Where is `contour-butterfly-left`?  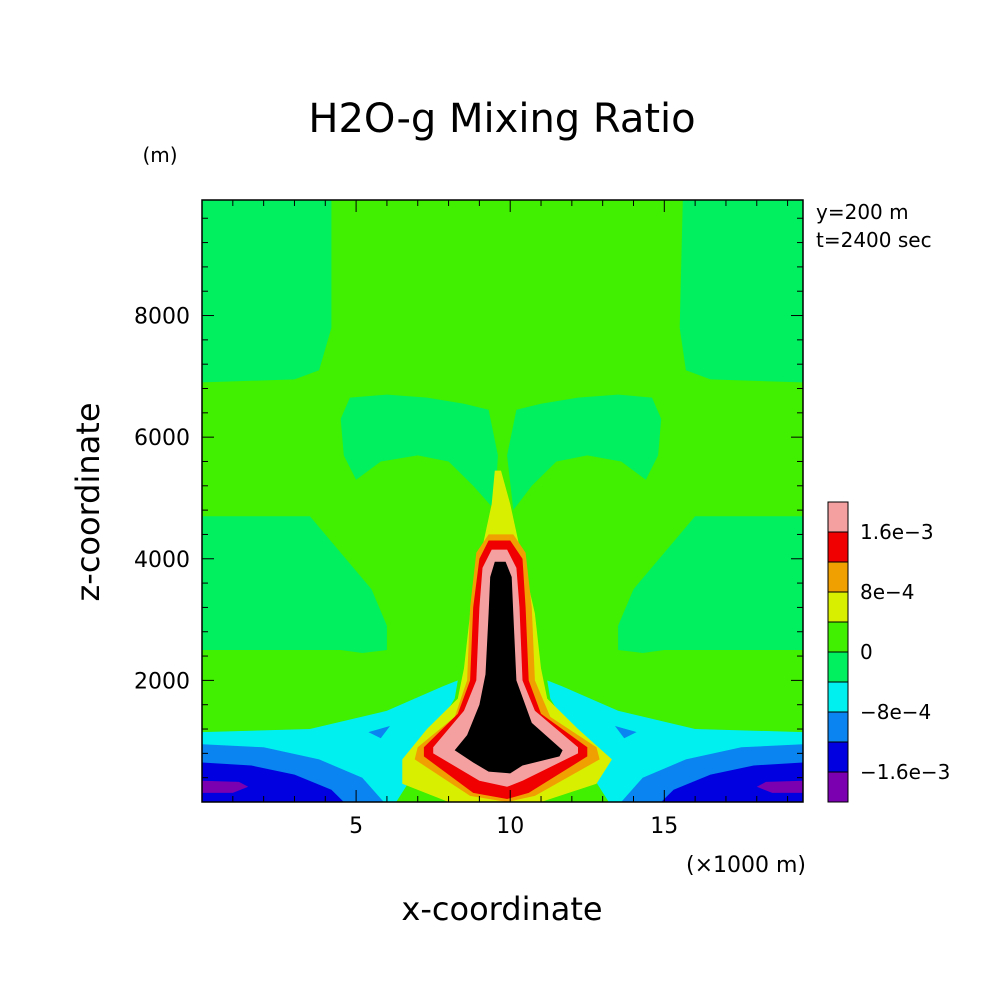 contour-butterfly-left is located at coordinates (419, 452).